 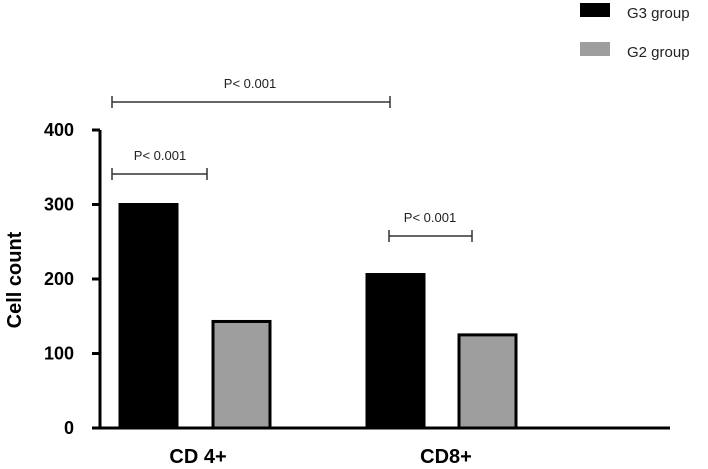 What do you see at coordinates (595, 49) in the screenshot?
I see `legend-swatch-g2-group` at bounding box center [595, 49].